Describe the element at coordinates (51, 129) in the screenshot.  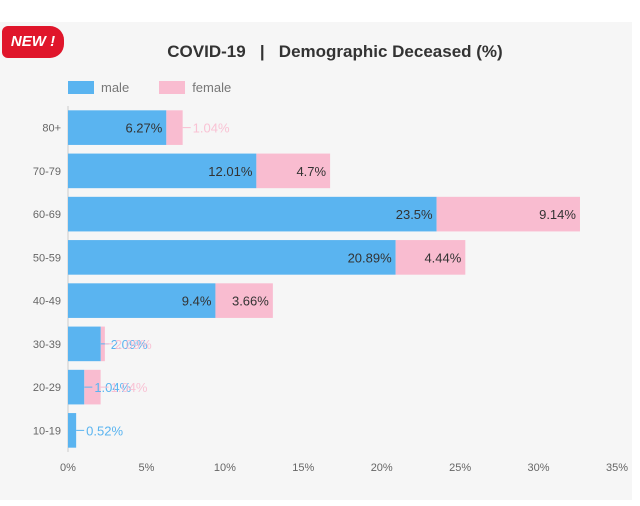
I see `y-tick-label: 80+` at that location.